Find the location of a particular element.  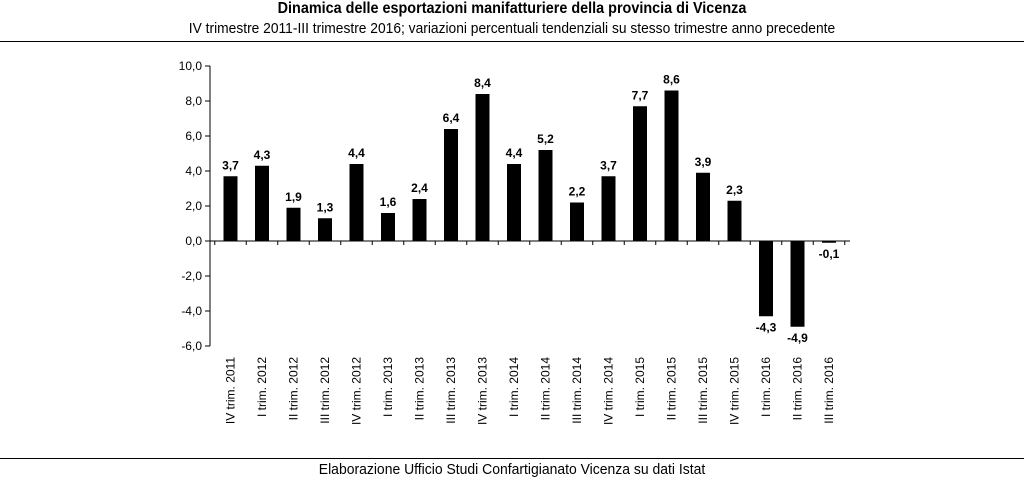

x-category-label: III trim. 2013 is located at coordinates (451, 390).